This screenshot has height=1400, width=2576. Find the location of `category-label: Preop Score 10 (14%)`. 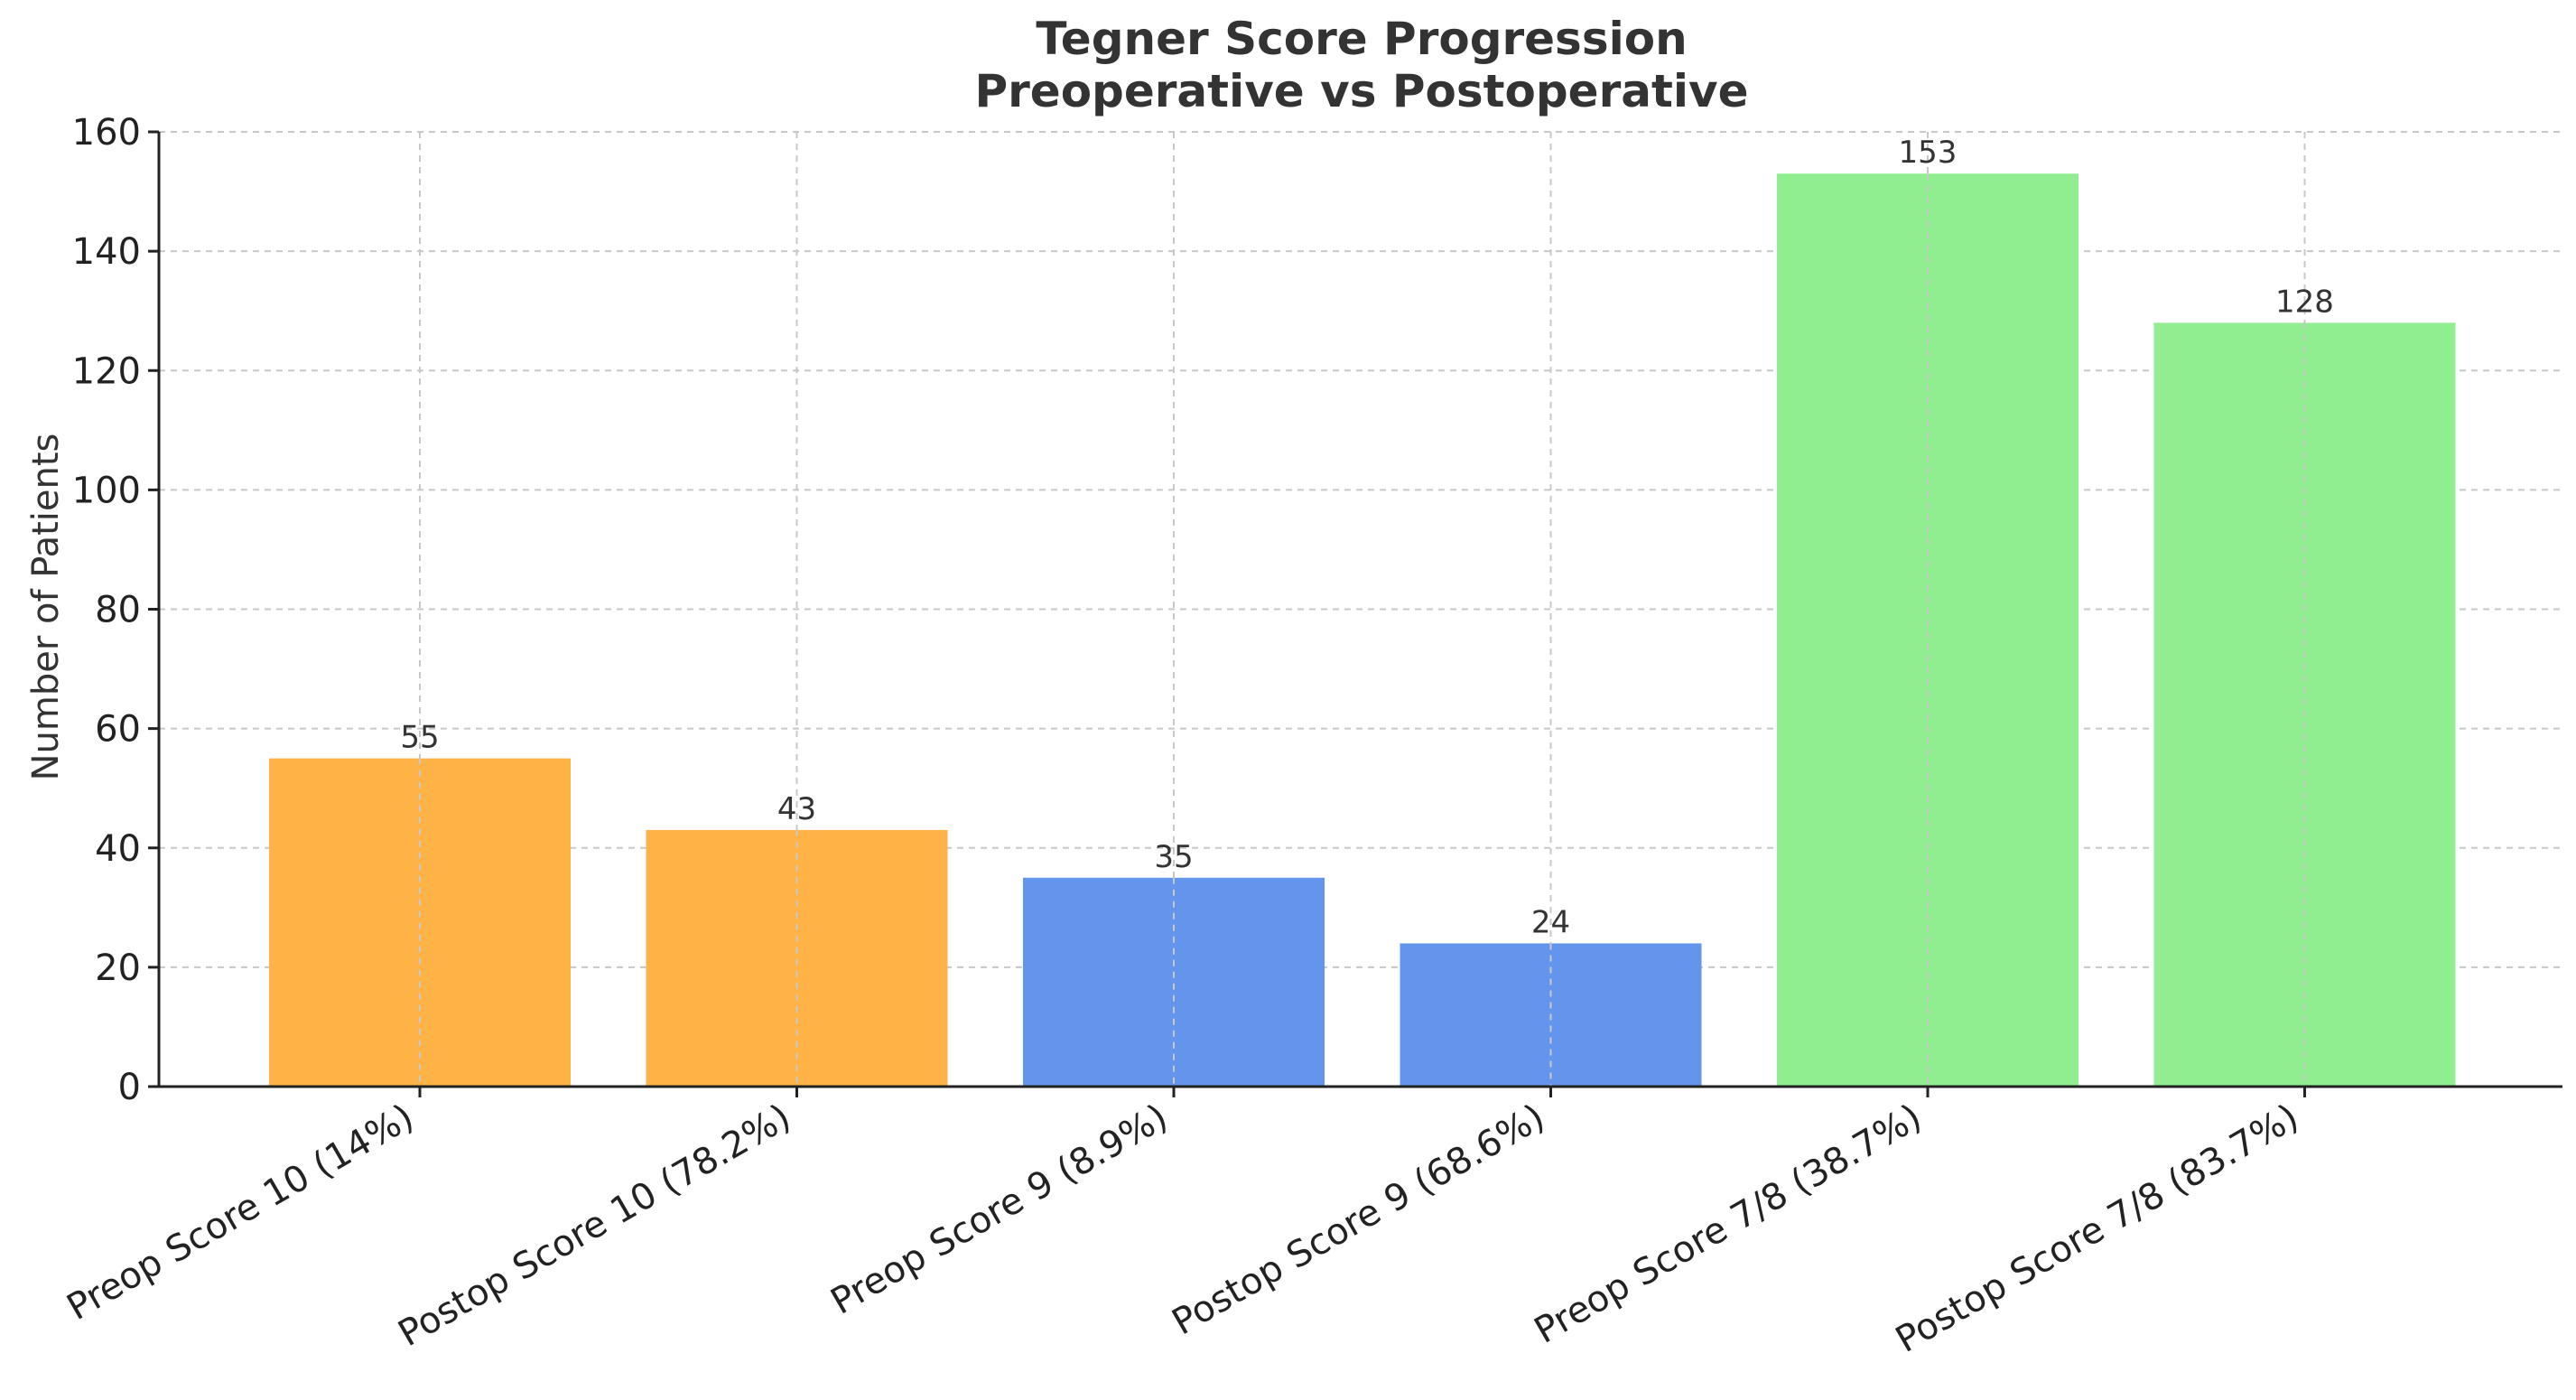

category-label: Preop Score 10 (14%) is located at coordinates (241, 1213).